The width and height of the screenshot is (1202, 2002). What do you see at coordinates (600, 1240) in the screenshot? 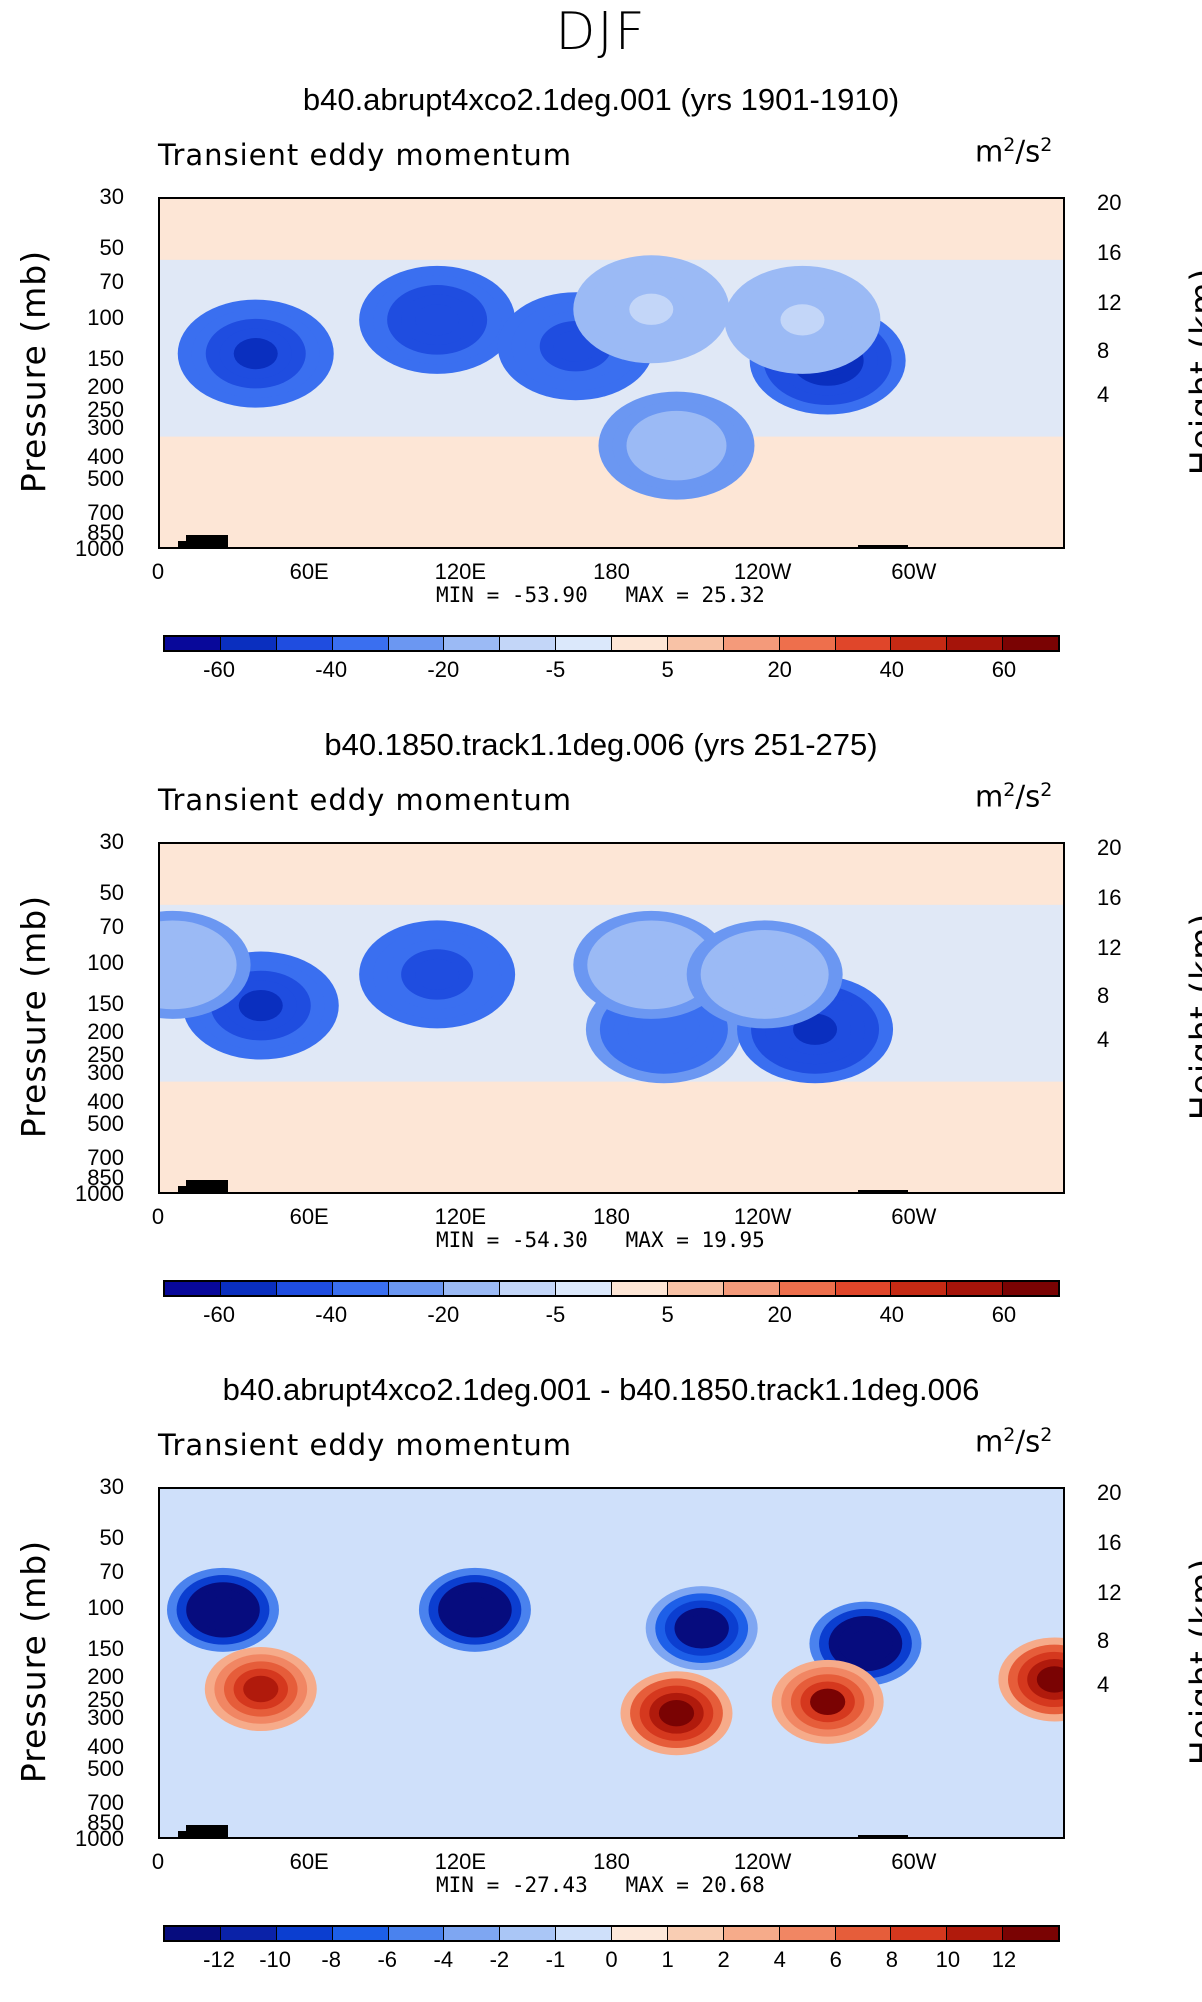
I see `min-max-readout: MIN = -54.30 MAX = 19.95` at bounding box center [600, 1240].